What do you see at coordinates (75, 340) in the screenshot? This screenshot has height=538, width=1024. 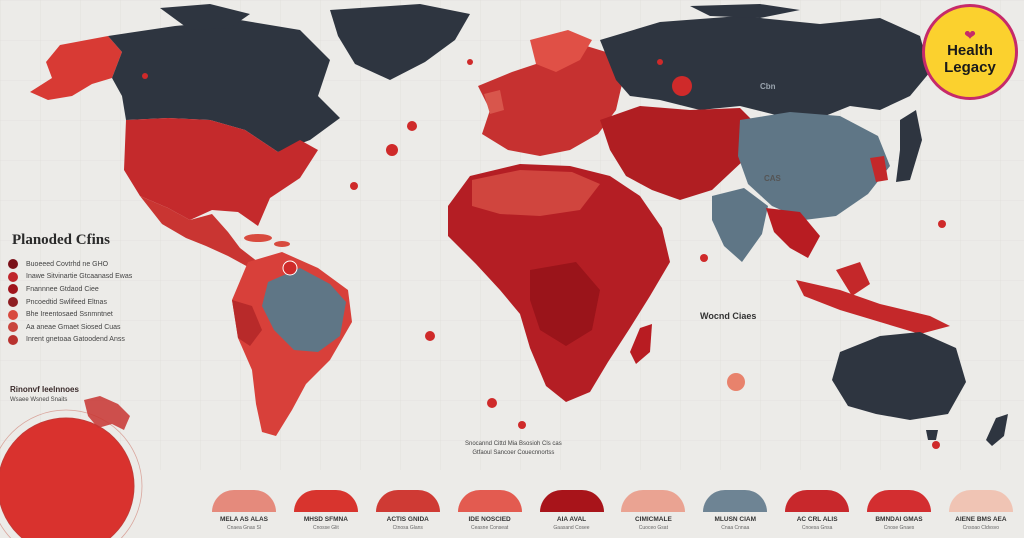 I see `legend-item-label: Inrent gnetoaa Gatoodend Anss` at bounding box center [75, 340].